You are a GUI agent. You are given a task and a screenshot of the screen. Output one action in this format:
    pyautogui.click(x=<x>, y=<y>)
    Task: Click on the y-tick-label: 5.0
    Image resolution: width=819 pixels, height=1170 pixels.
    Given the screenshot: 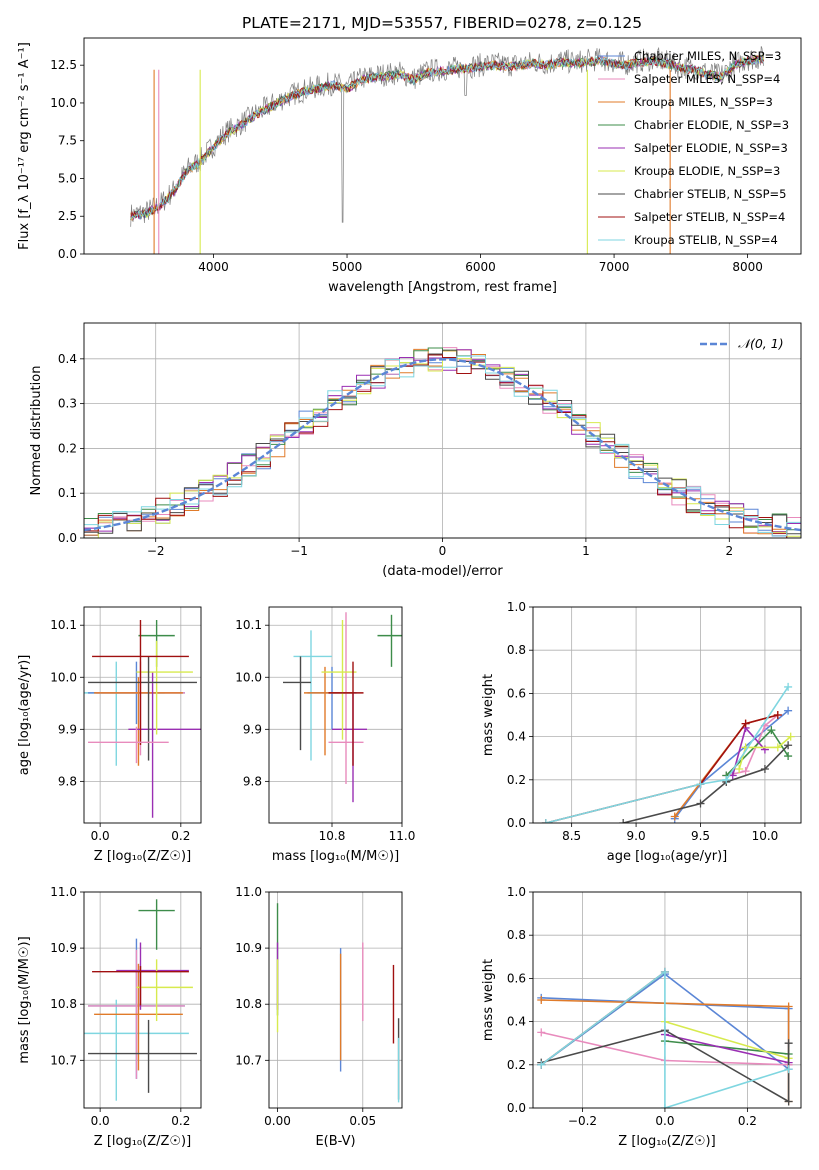 What is the action you would take?
    pyautogui.click(x=67, y=178)
    